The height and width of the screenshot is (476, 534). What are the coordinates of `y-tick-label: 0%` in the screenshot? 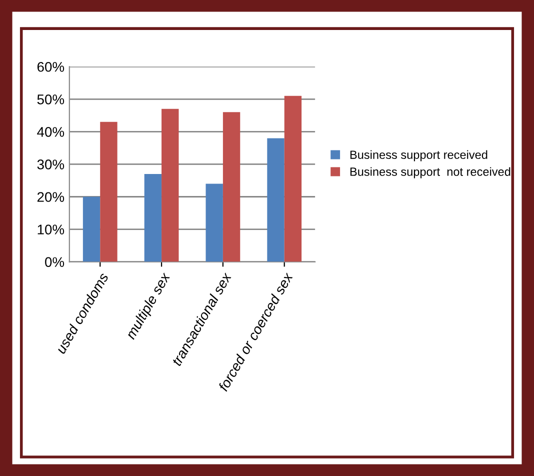 It's located at (54, 262).